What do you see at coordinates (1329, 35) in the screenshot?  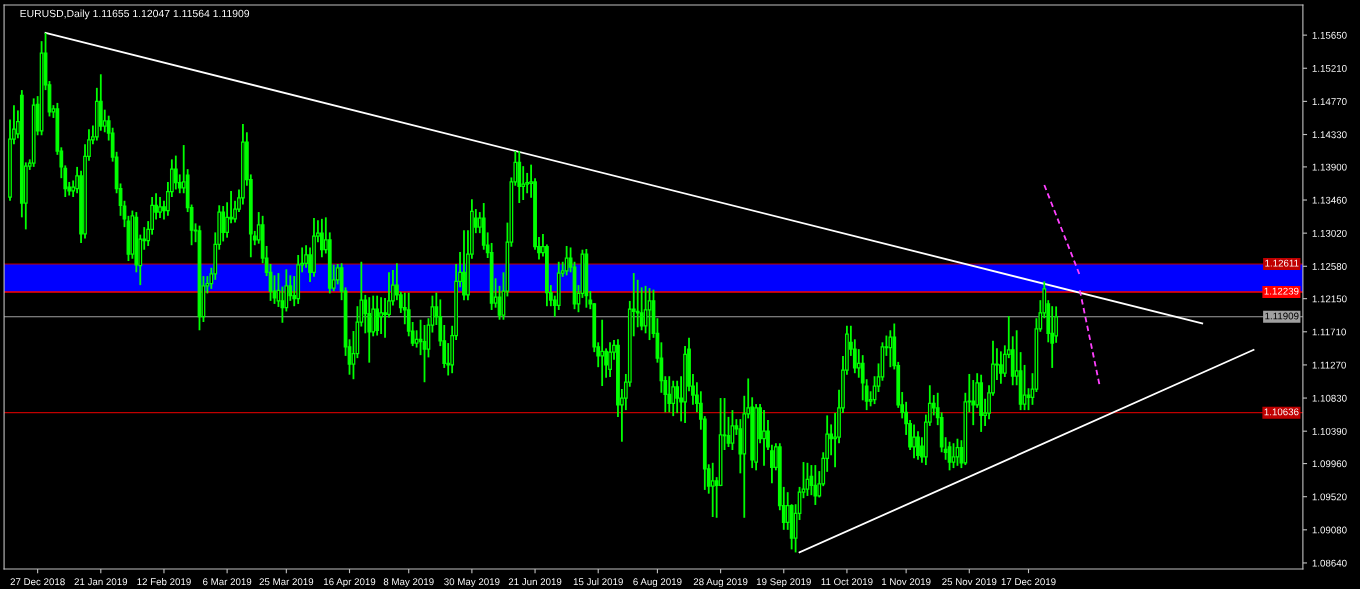 I see `y-tick-label: 1.15650` at bounding box center [1329, 35].